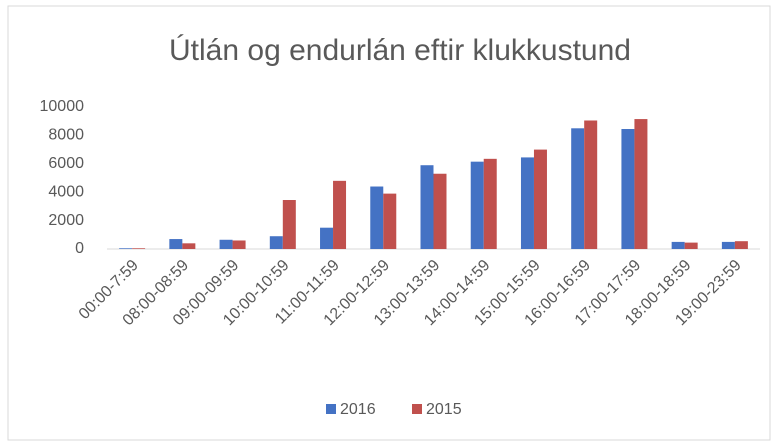  I want to click on chart-title: Útlán og endurlán eftir klukkustund, so click(400, 50).